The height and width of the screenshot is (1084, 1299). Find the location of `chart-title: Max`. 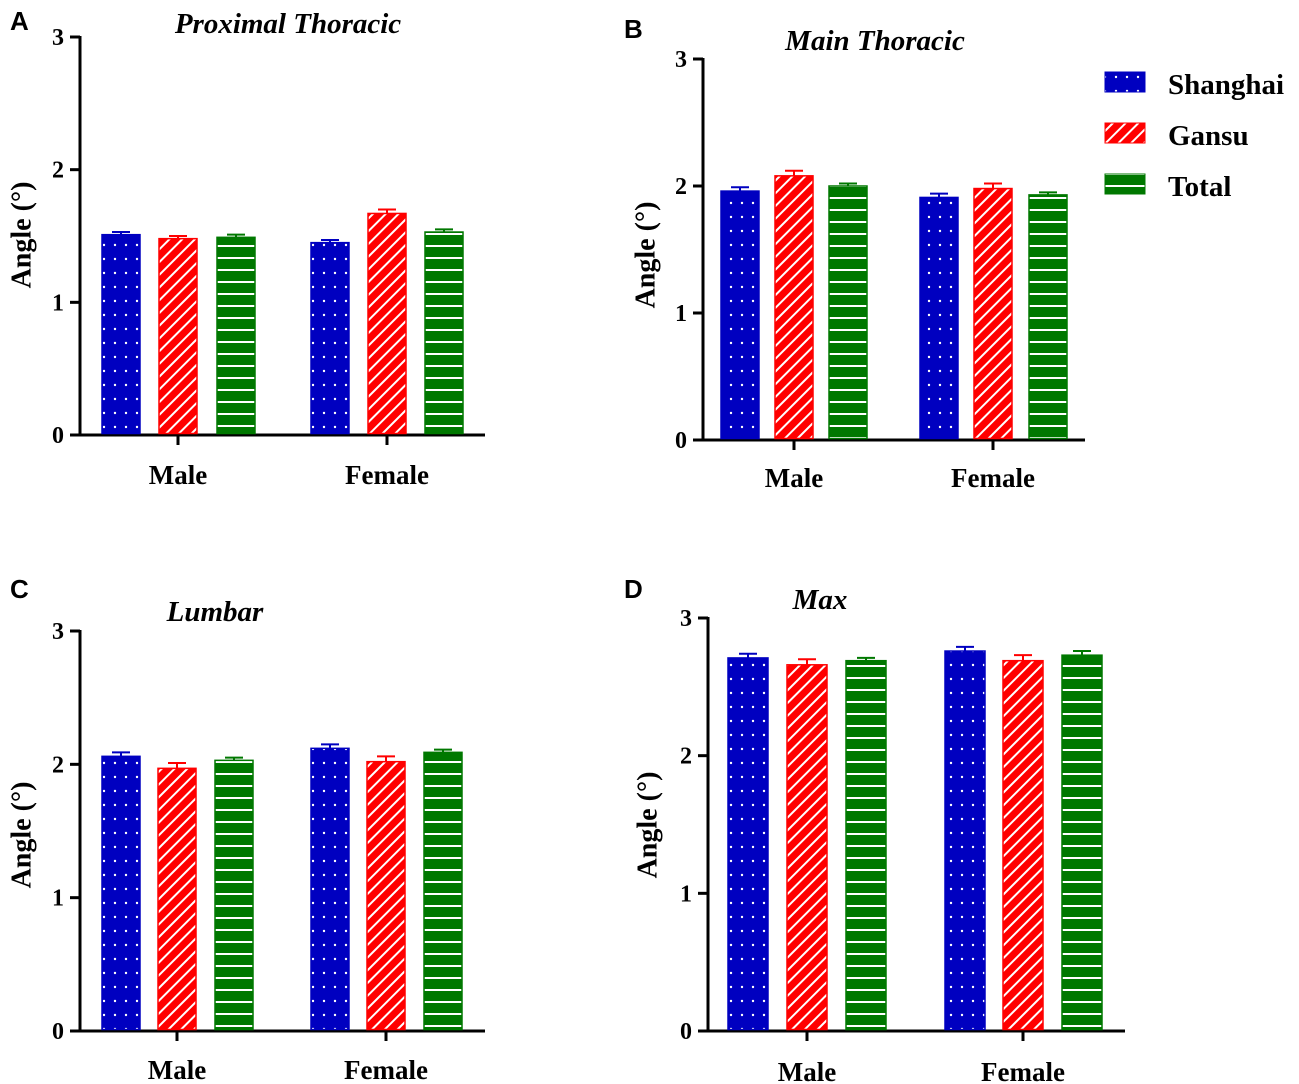

chart-title: Max is located at coordinates (820, 600).